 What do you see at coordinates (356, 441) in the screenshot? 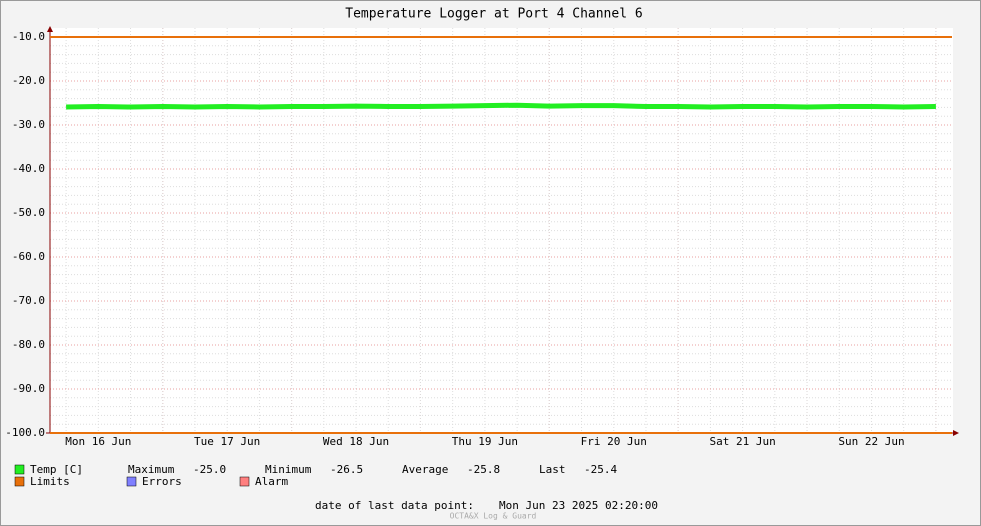
I see `x-tick-label: Wed 18 Jun` at bounding box center [356, 441].